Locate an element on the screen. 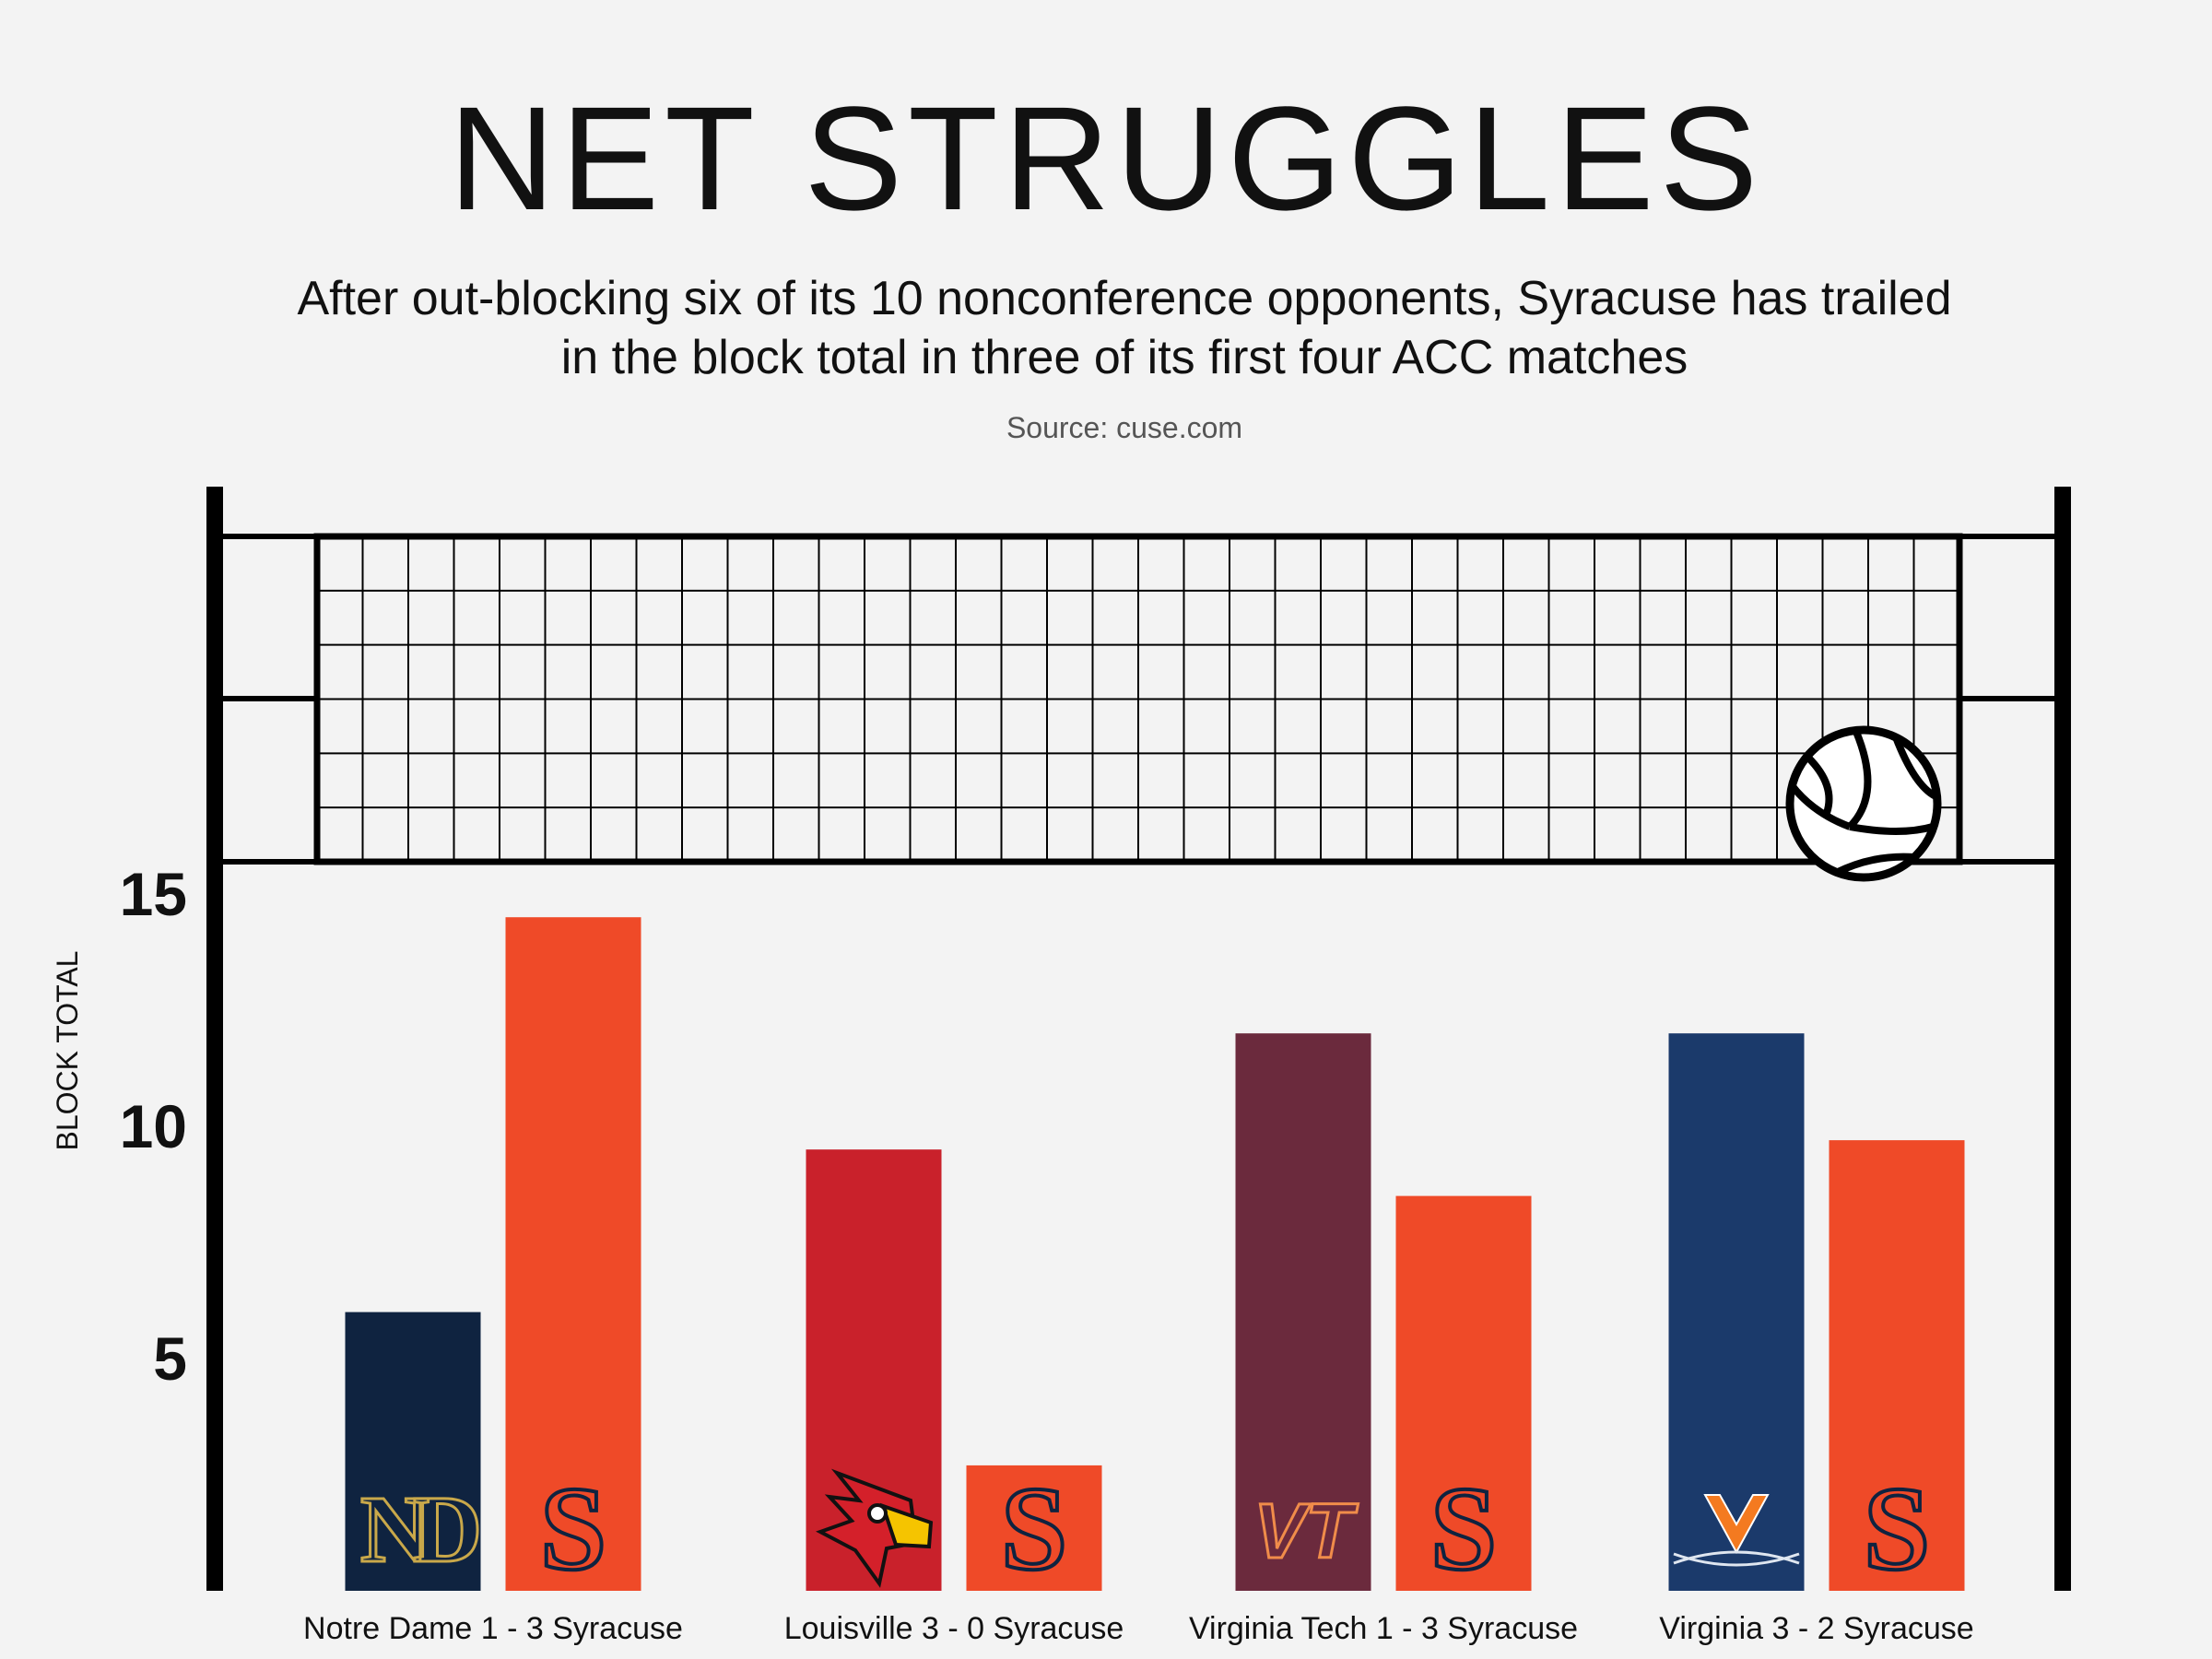 The image size is (2212, 1659). bar-opponent-3: VT is located at coordinates (1303, 1312).